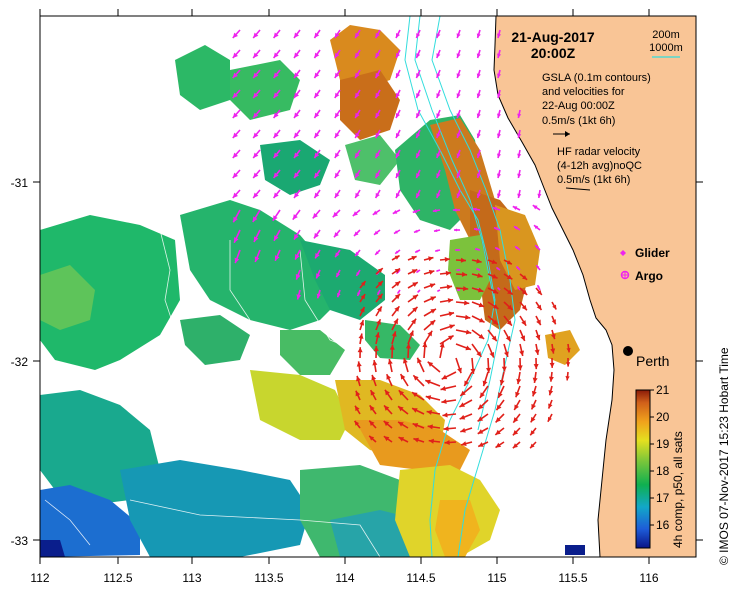  Describe the element at coordinates (623, 253) in the screenshot. I see `glider-marker-icon` at that location.